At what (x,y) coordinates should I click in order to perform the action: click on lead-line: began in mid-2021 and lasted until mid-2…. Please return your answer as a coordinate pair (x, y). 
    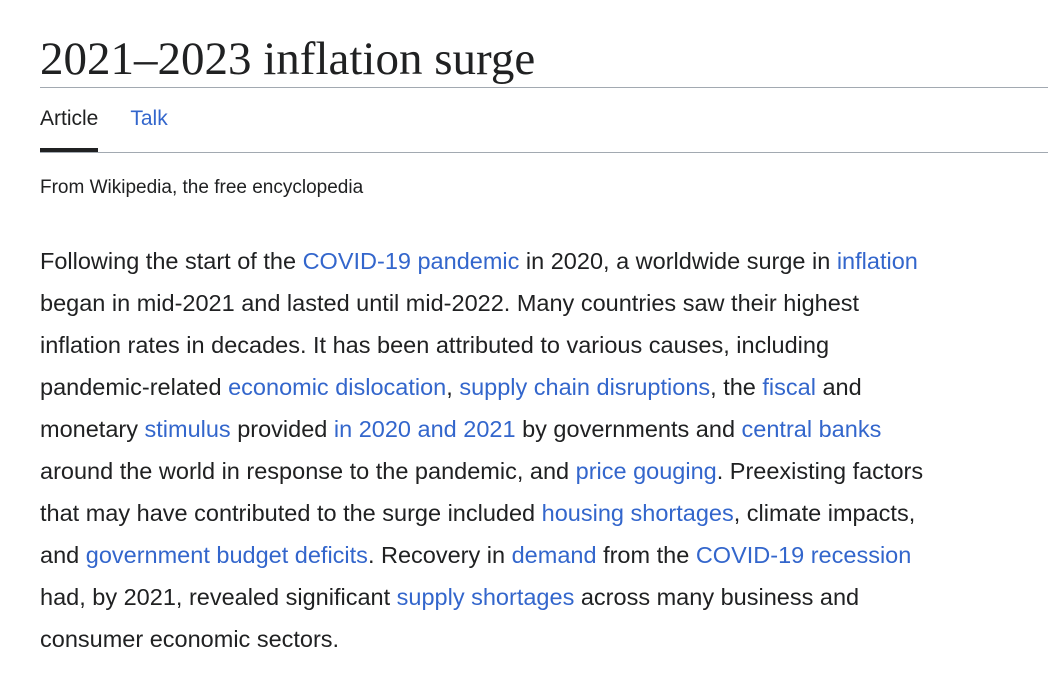
    Looking at the image, I should click on (481, 303).